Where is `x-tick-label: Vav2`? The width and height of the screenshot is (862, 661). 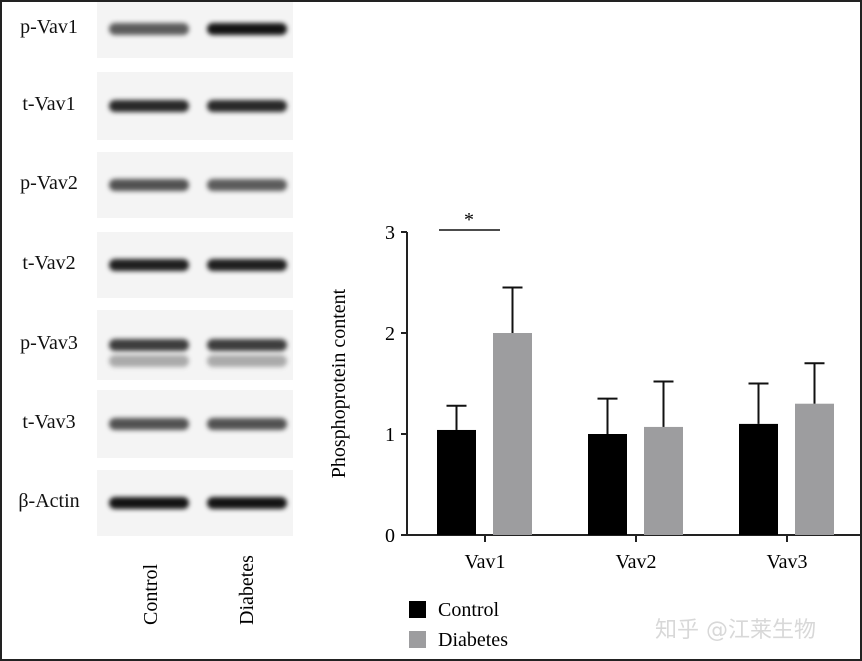 x-tick-label: Vav2 is located at coordinates (635, 562).